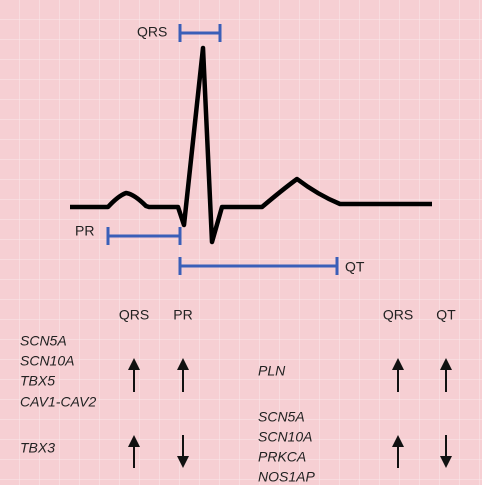  What do you see at coordinates (286, 477) in the screenshot?
I see `gene: NOS1AP` at bounding box center [286, 477].